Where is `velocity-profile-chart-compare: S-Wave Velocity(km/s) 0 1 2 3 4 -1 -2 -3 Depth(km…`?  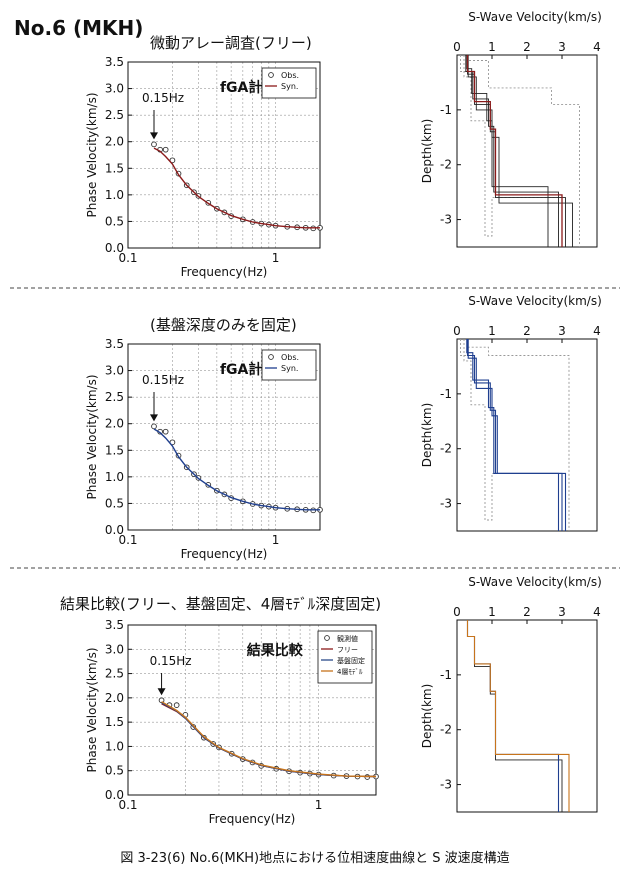 velocity-profile-chart-compare: S-Wave Velocity(km/s) 0 1 2 3 4 -1 -2 -3 Depth(km… is located at coordinates (511, 694).